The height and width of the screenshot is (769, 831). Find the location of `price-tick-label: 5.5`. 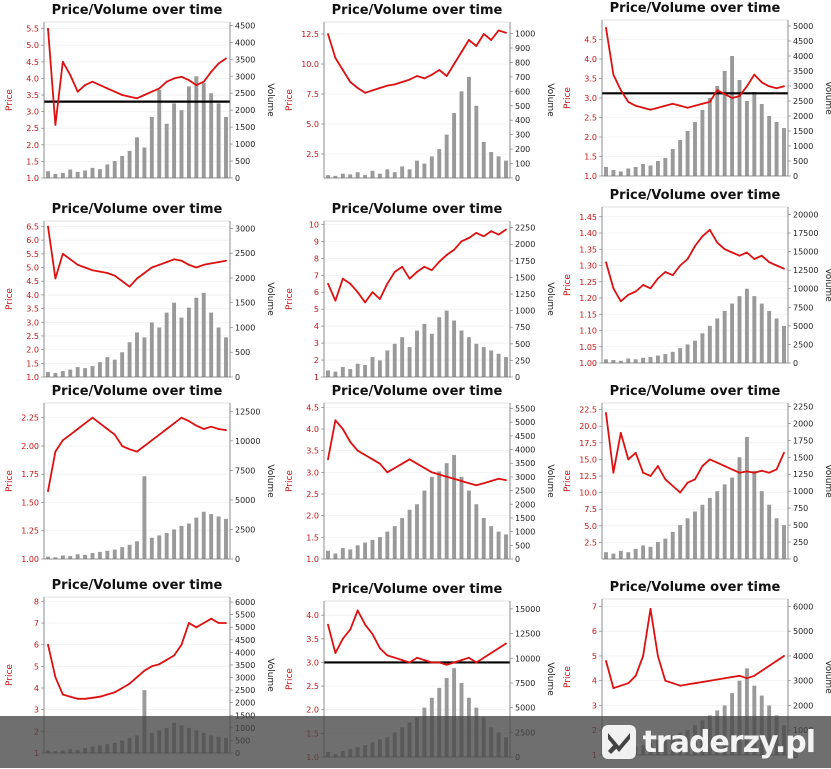

price-tick-label: 5.5 is located at coordinates (32, 254).